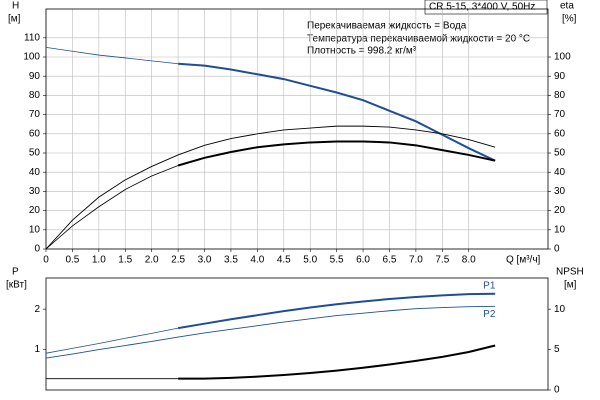 The height and width of the screenshot is (400, 600). What do you see at coordinates (35, 76) in the screenshot?
I see `y-tick-label: 90` at bounding box center [35, 76].